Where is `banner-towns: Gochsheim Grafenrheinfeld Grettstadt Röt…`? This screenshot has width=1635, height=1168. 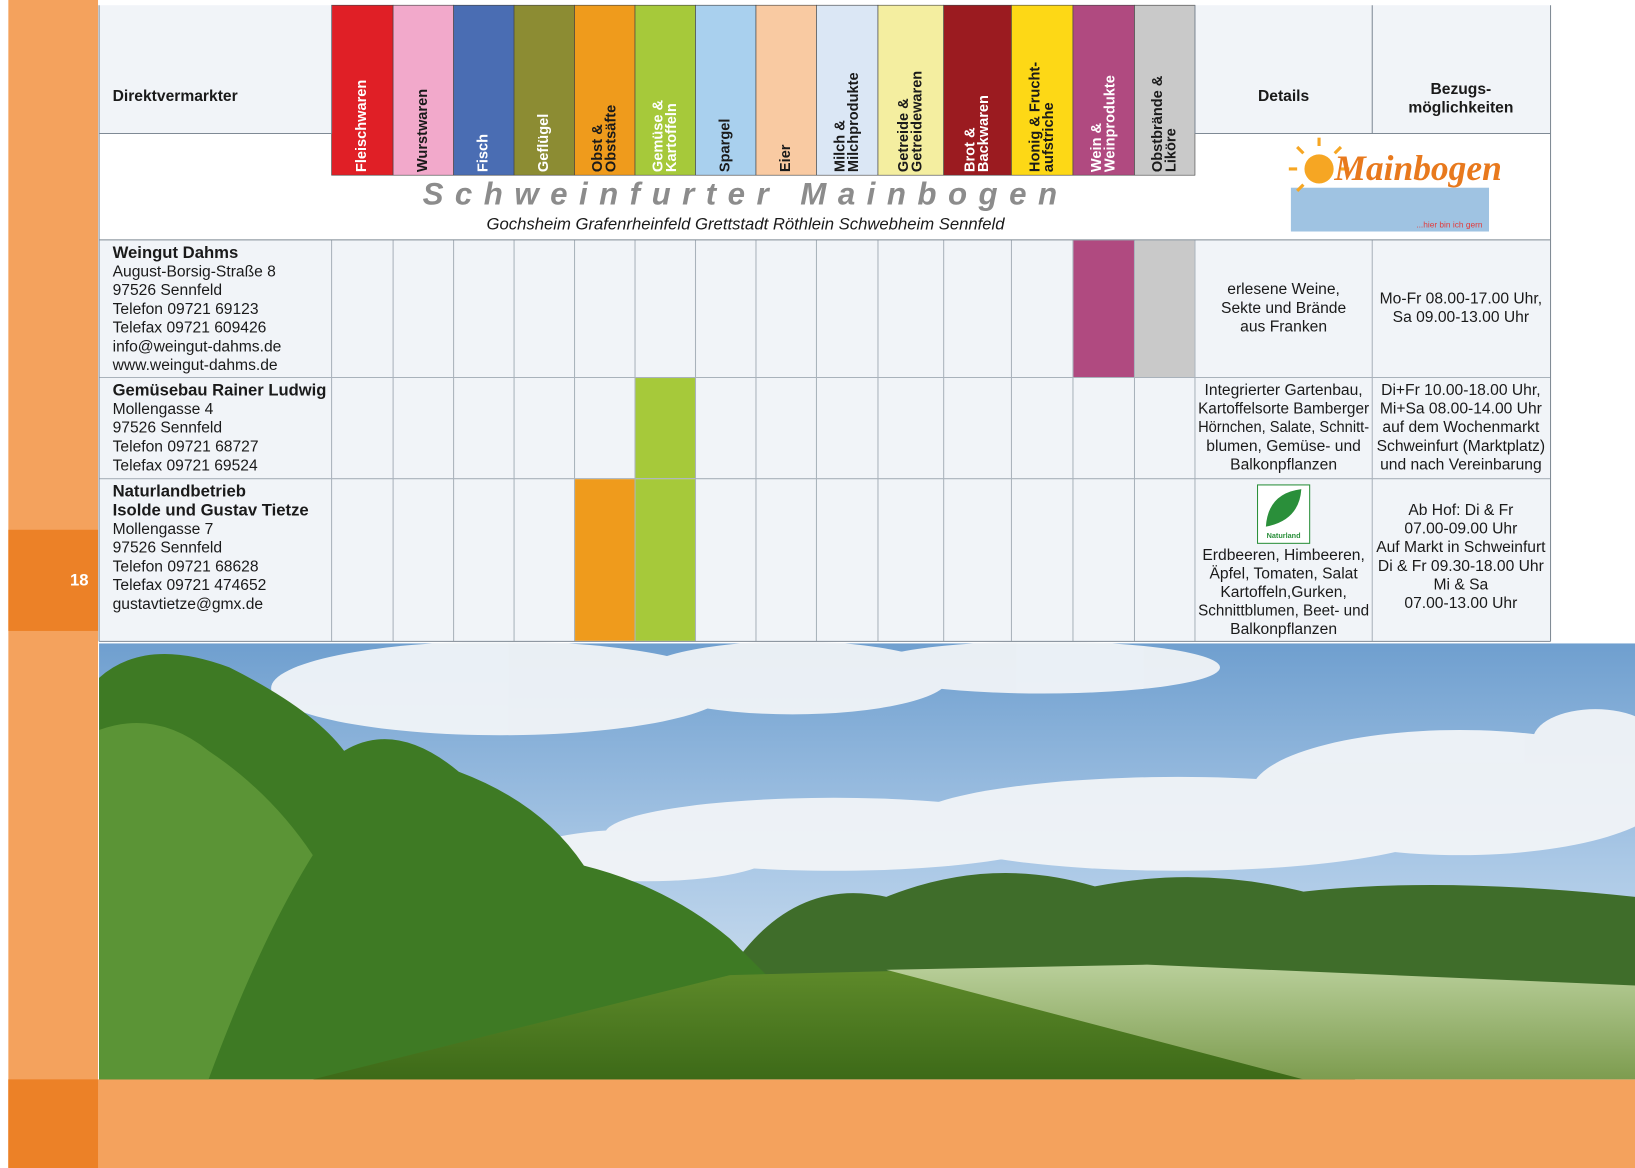
banner-towns: Gochsheim Grafenrheinfeld Grettstadt Röt… is located at coordinates (746, 224).